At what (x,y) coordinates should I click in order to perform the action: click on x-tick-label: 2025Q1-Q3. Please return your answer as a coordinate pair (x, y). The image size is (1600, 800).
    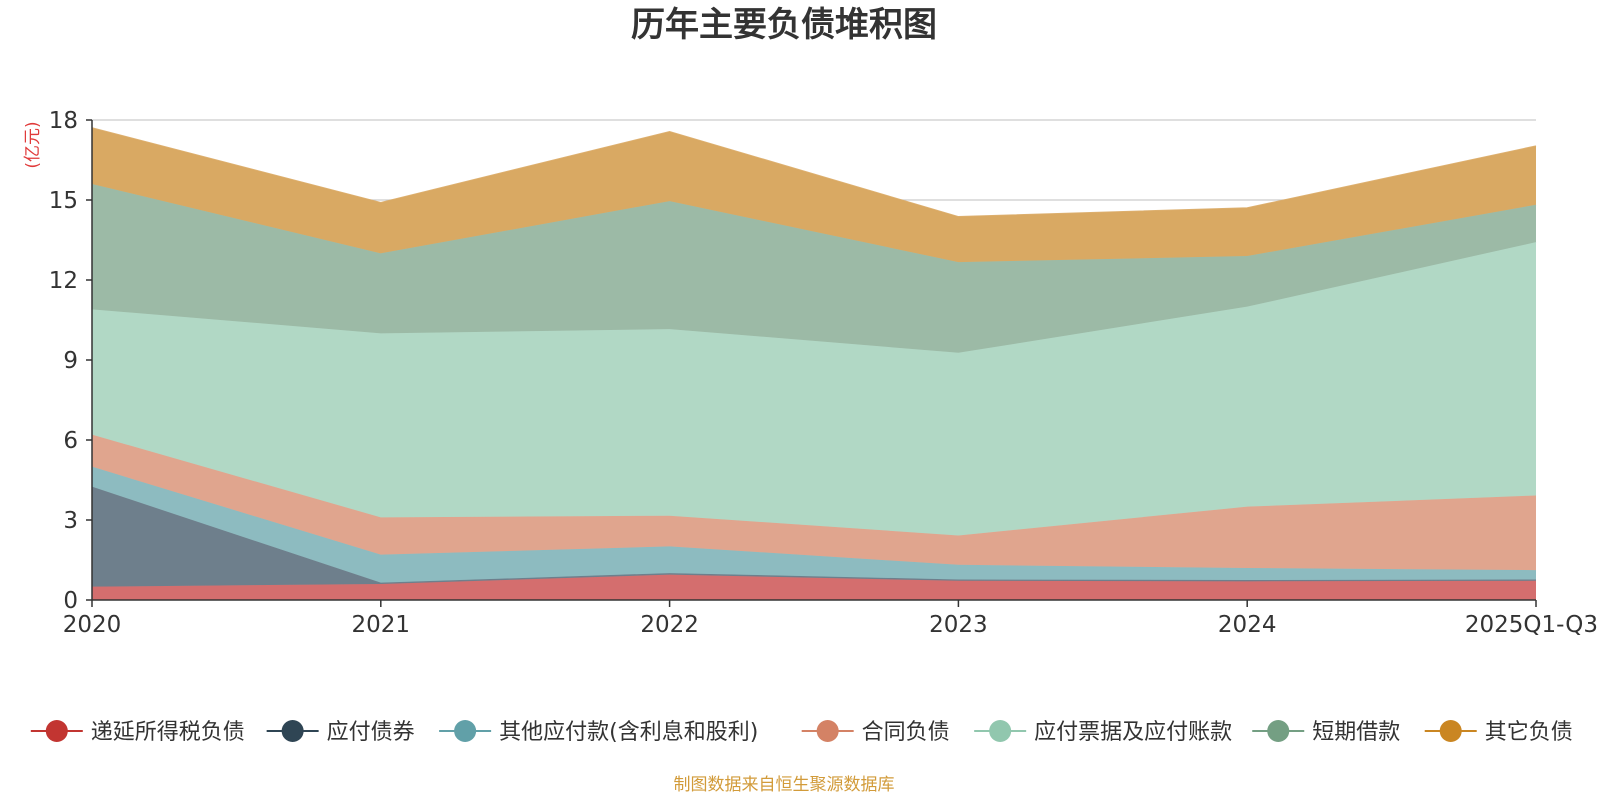
    Looking at the image, I should click on (1531, 625).